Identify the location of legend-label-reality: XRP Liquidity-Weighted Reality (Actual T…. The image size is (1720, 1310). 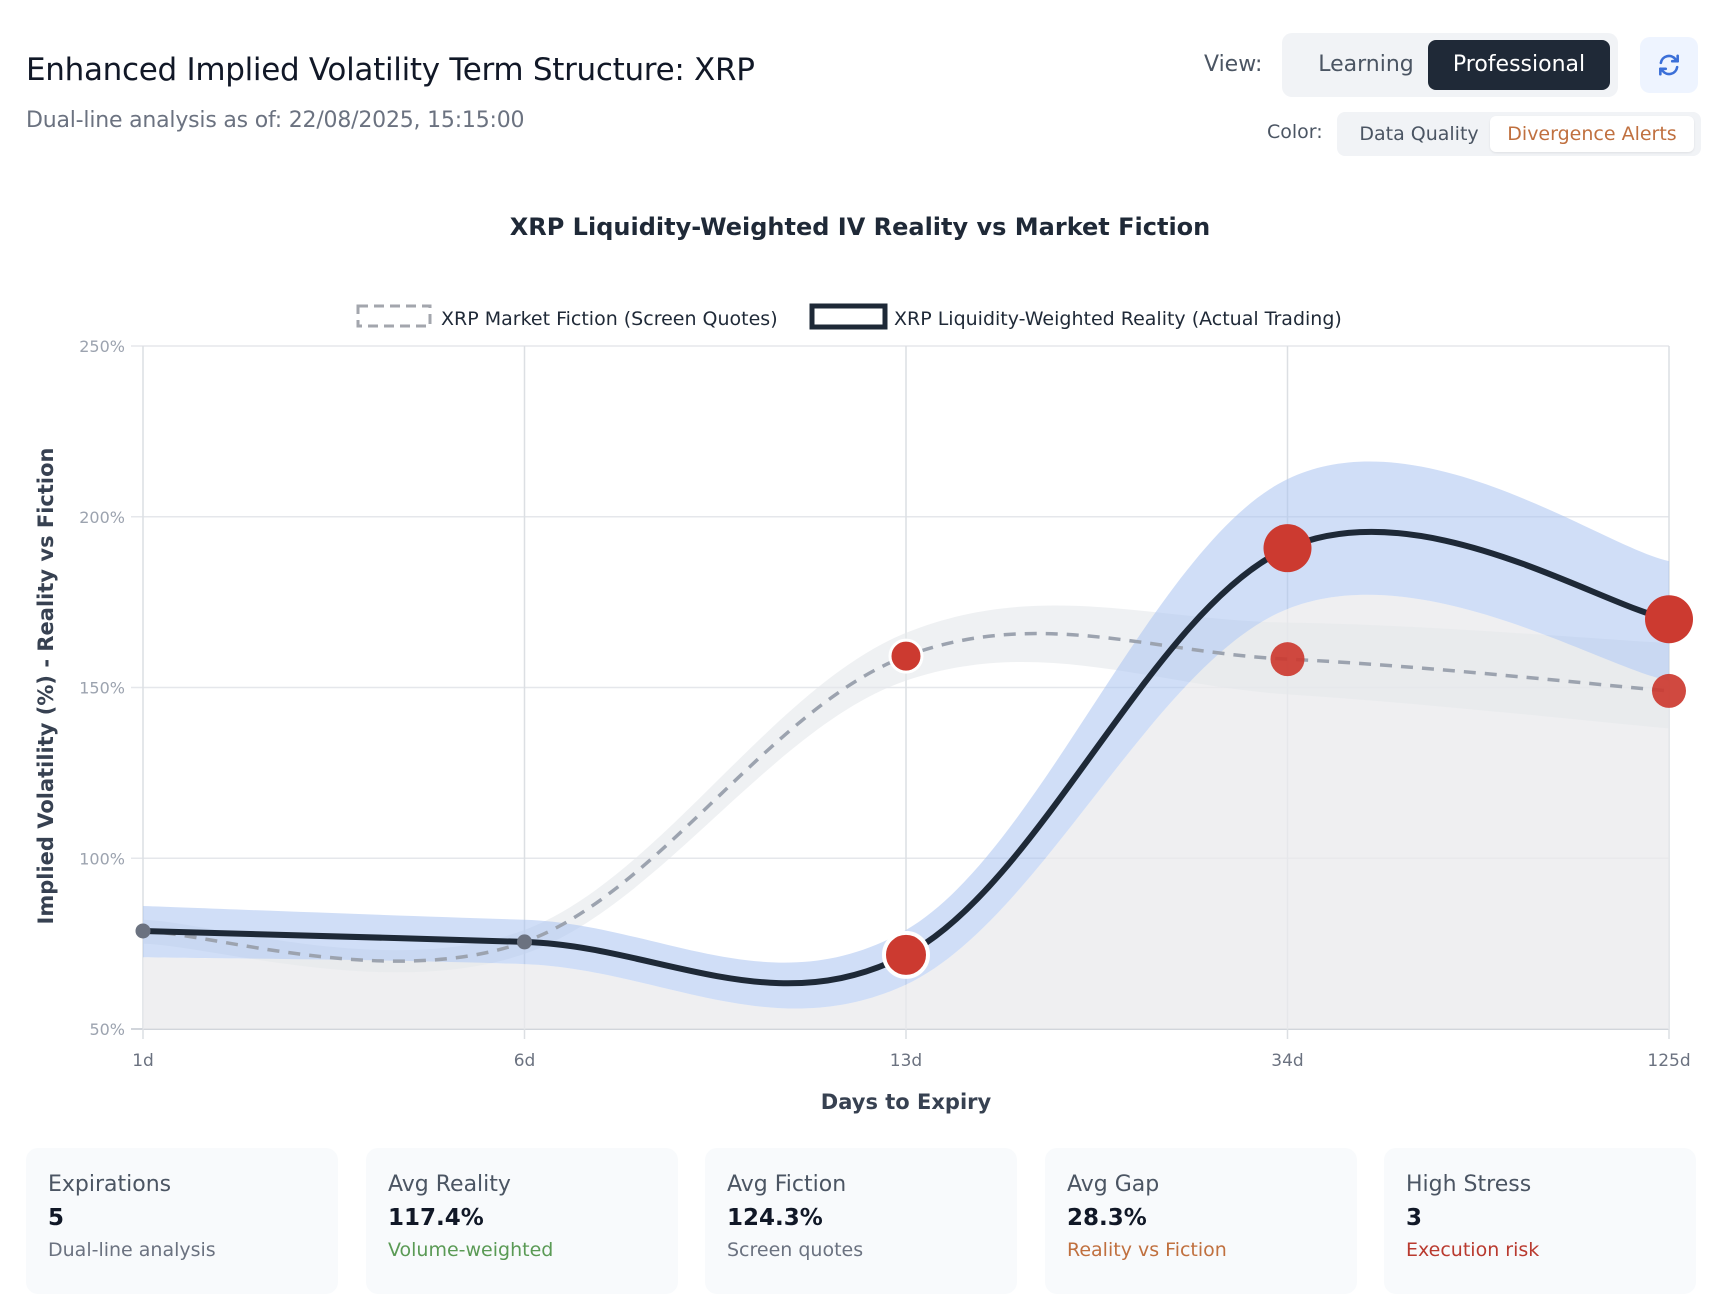
(1118, 319).